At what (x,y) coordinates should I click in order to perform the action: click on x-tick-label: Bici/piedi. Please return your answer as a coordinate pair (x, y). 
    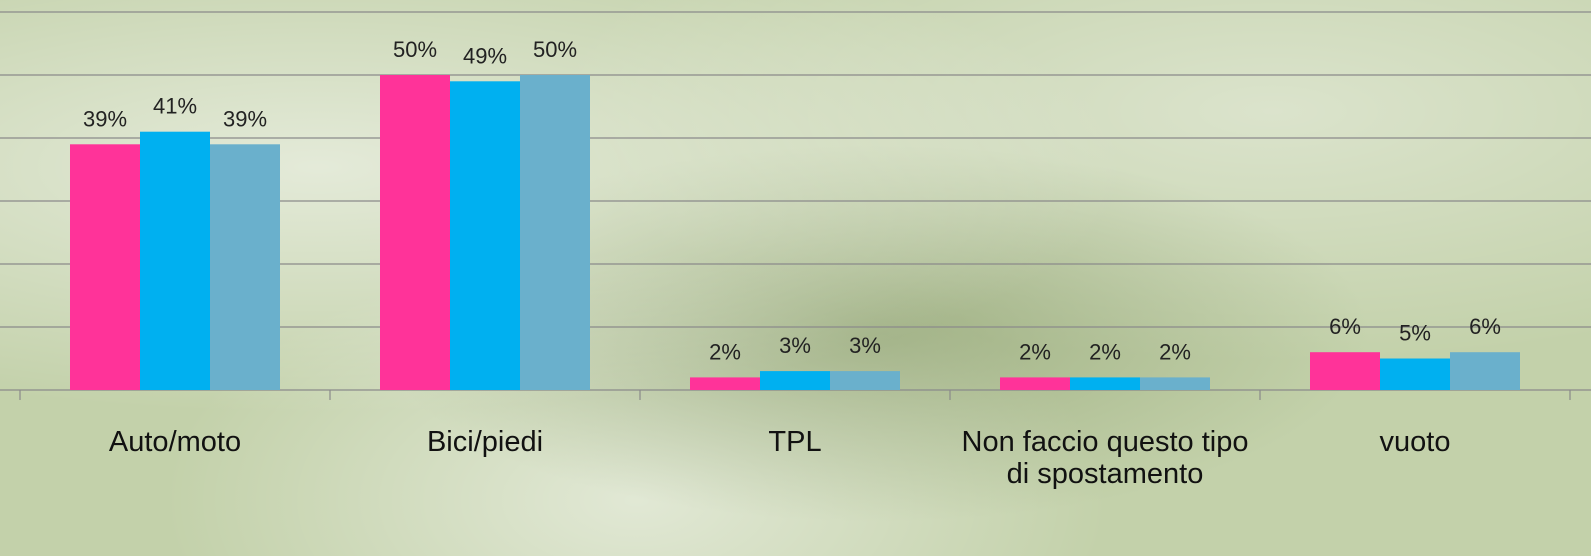
    Looking at the image, I should click on (485, 442).